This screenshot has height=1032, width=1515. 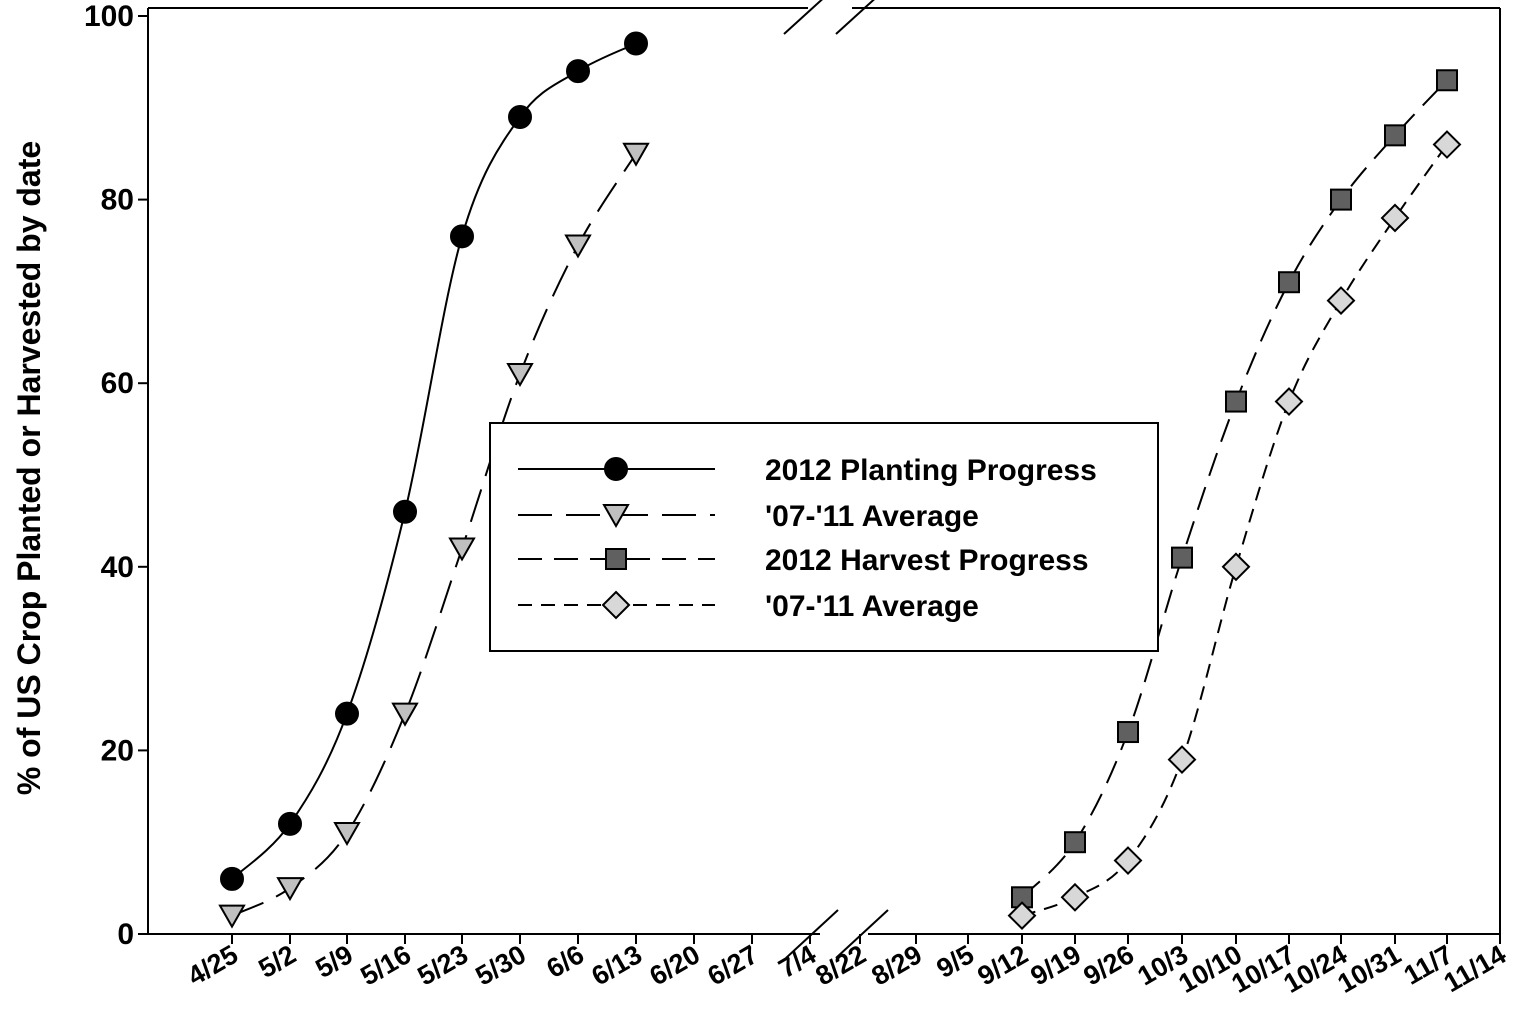 What do you see at coordinates (117, 200) in the screenshot?
I see `y-tick-label: 80` at bounding box center [117, 200].